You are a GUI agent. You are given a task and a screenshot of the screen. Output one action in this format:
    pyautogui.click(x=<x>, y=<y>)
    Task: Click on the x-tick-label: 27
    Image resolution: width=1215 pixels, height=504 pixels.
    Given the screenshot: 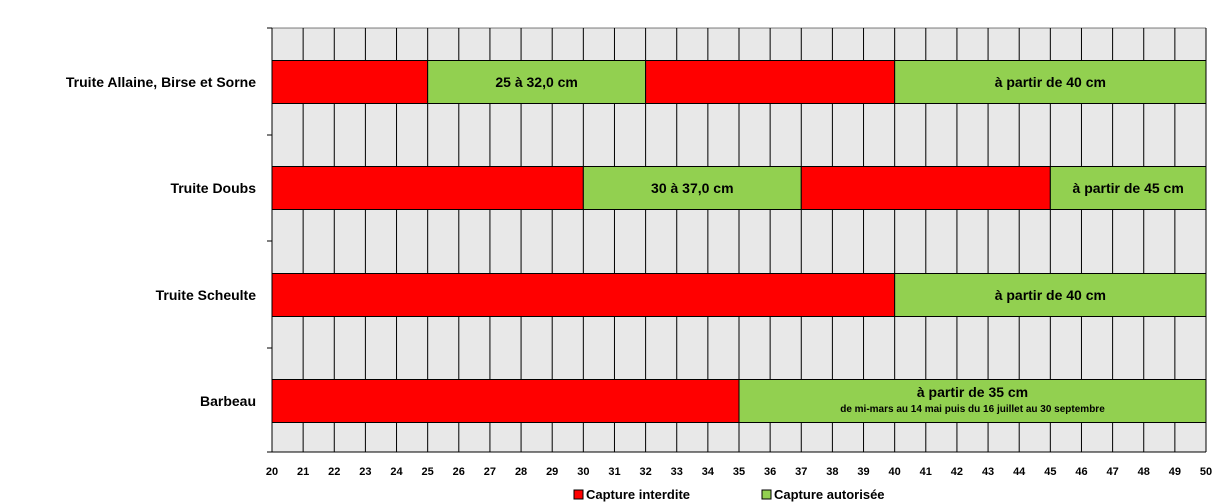 What is the action you would take?
    pyautogui.click(x=490, y=472)
    